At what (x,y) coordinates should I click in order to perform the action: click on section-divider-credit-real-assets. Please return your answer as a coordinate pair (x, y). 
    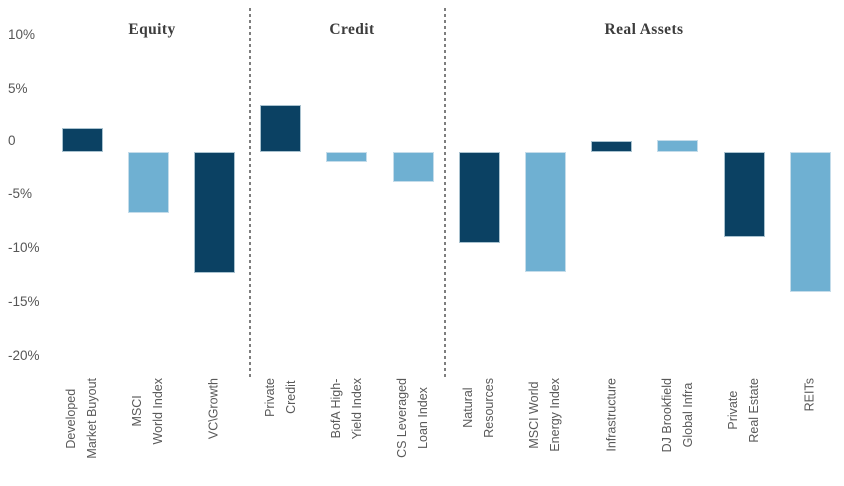
    Looking at the image, I should click on (445, 194).